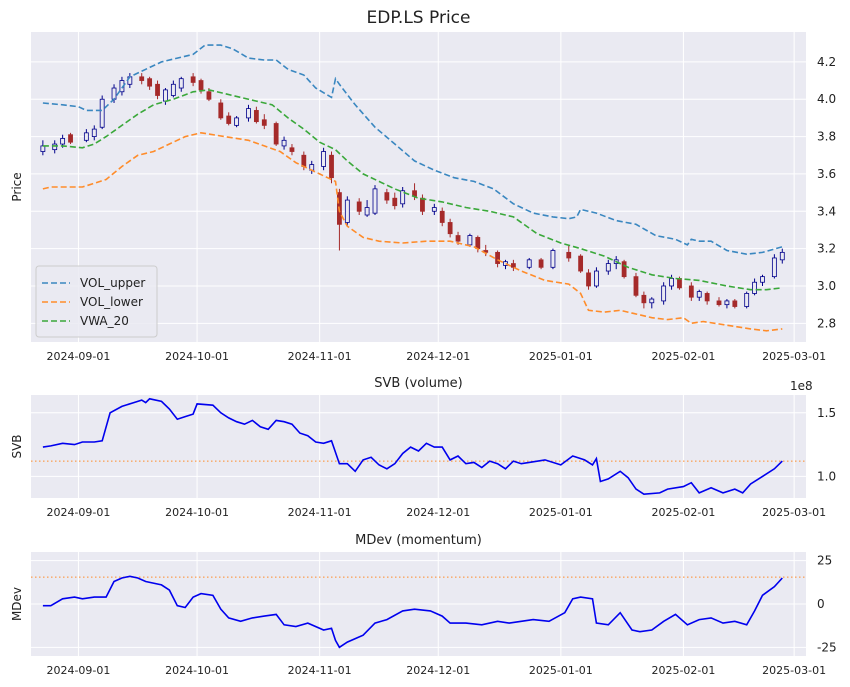 This screenshot has width=850, height=687. Describe the element at coordinates (412, 446) in the screenshot. I see `svb-line` at that location.